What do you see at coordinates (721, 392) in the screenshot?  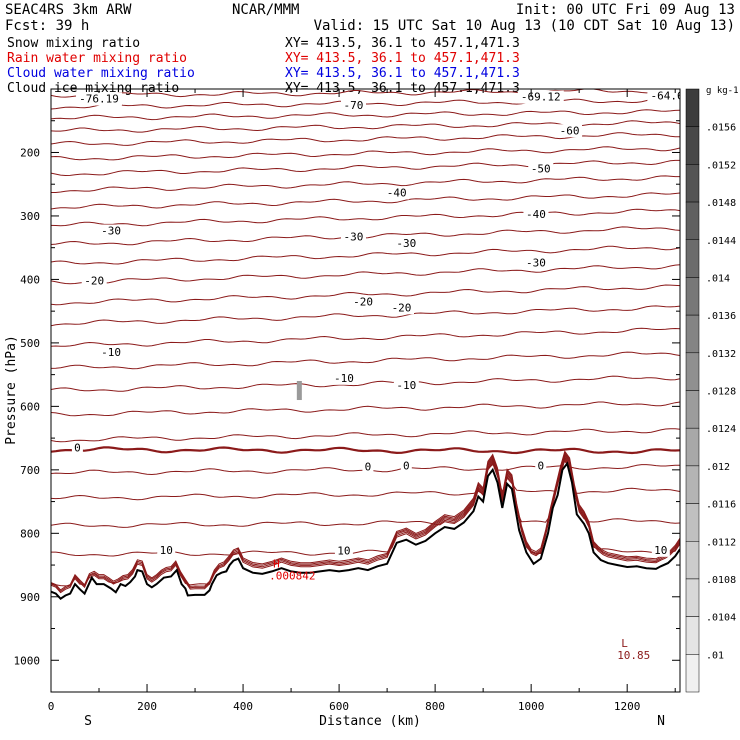 I see `colorbar-tick-label: .0128` at bounding box center [721, 392].